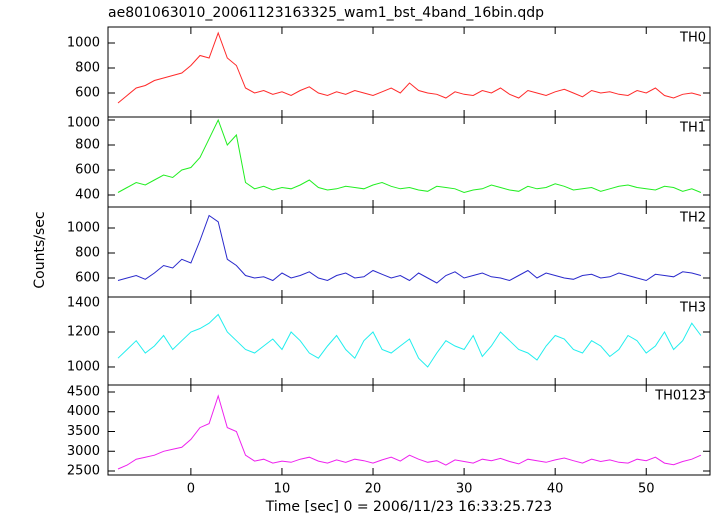 The image size is (717, 516). Describe the element at coordinates (87, 195) in the screenshot. I see `y-tick-label: 400` at that location.